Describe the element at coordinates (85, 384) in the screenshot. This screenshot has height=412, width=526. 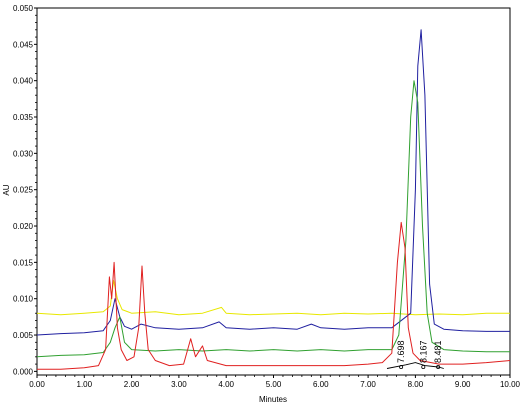
I see `x-tick-label: 1.00` at that location.